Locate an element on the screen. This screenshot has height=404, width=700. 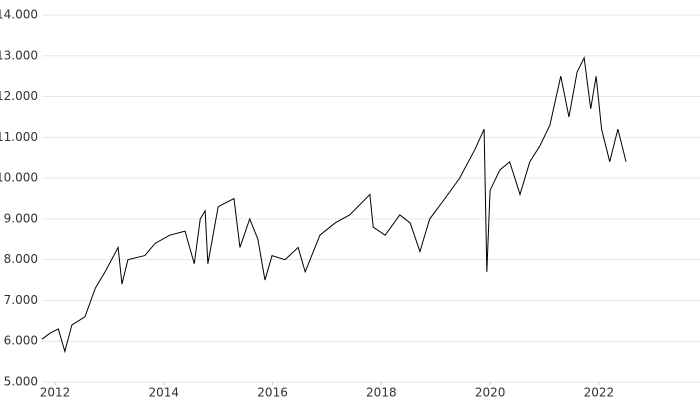
y-tick-label: 12.000 is located at coordinates (19, 96).